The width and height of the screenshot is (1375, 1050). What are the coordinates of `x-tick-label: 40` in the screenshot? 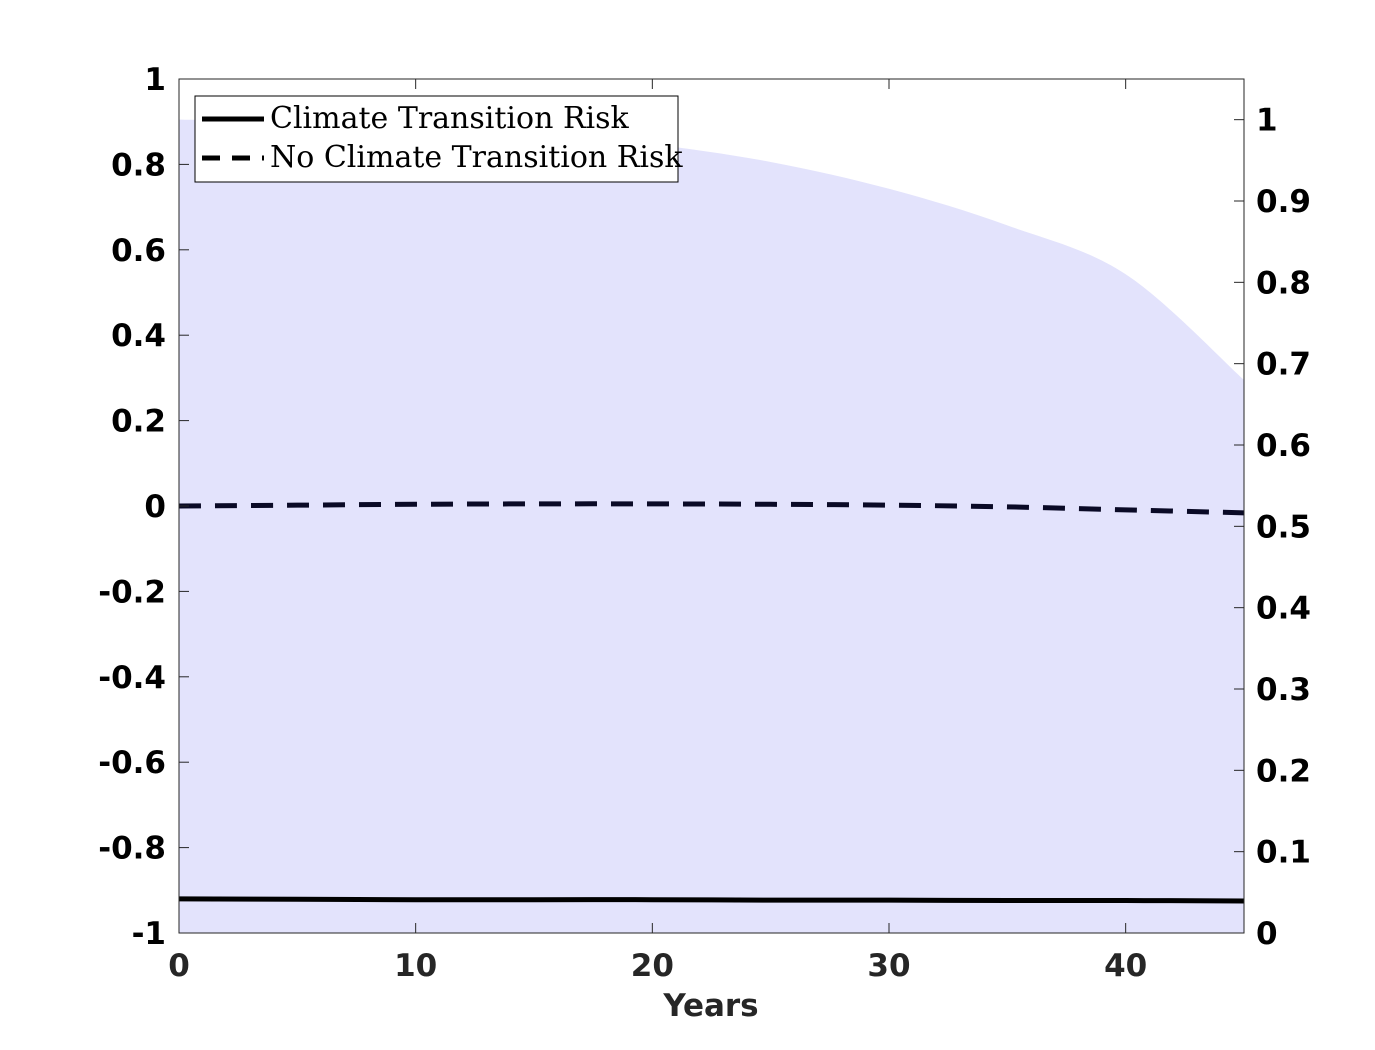 It's located at (1125, 966).